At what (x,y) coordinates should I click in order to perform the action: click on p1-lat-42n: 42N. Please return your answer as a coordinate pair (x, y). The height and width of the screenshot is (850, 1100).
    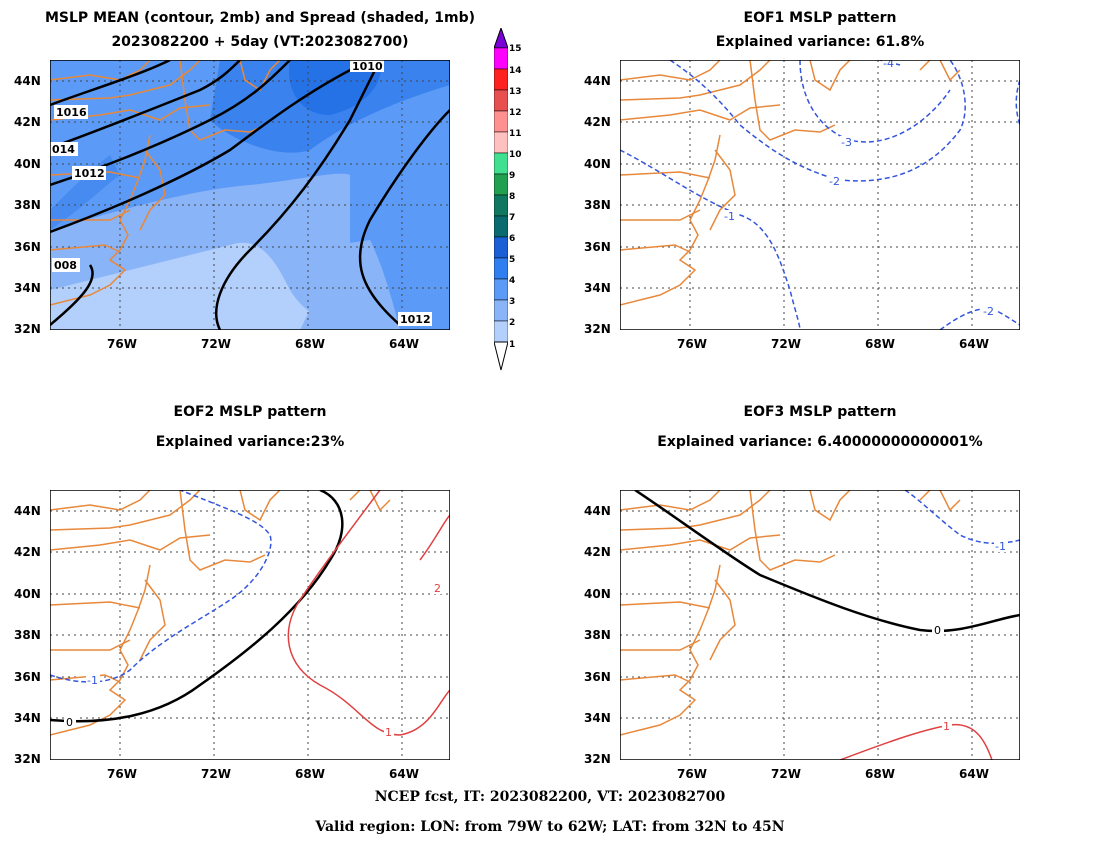
    Looking at the image, I should click on (27, 122).